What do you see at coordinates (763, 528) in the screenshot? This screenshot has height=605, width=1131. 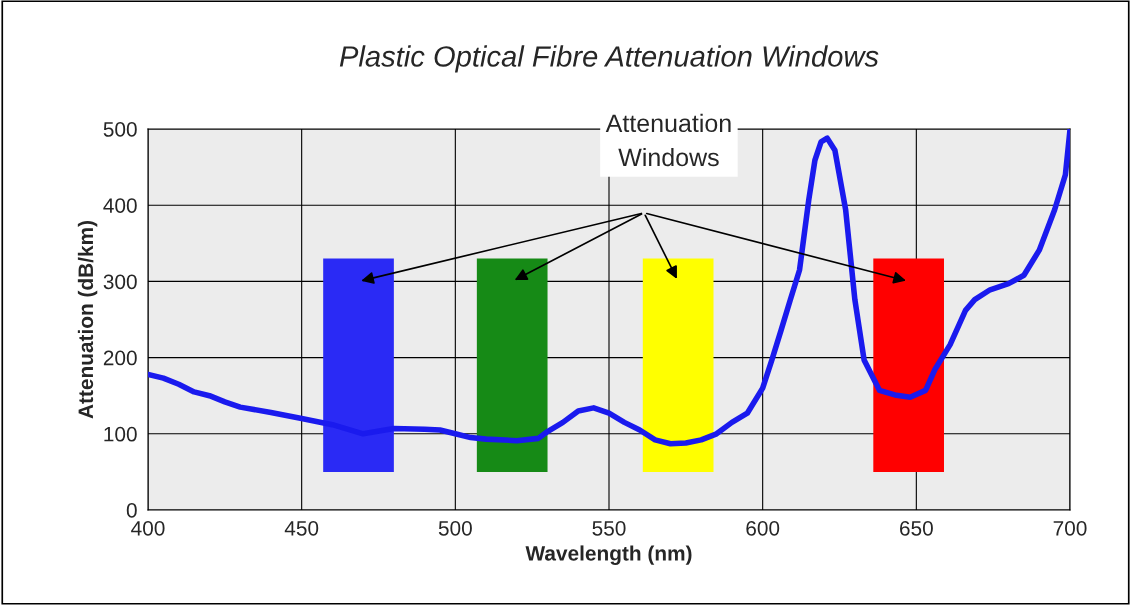 I see `x-tick-label: 600` at bounding box center [763, 528].